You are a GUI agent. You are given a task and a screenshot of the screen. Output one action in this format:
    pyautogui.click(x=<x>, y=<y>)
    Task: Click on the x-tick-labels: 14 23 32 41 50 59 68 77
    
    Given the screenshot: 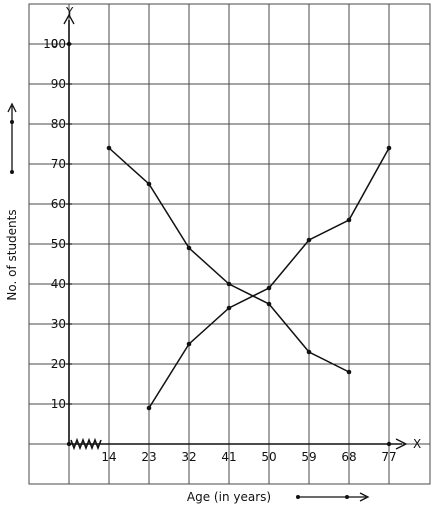 What is the action you would take?
    pyautogui.click(x=248, y=457)
    